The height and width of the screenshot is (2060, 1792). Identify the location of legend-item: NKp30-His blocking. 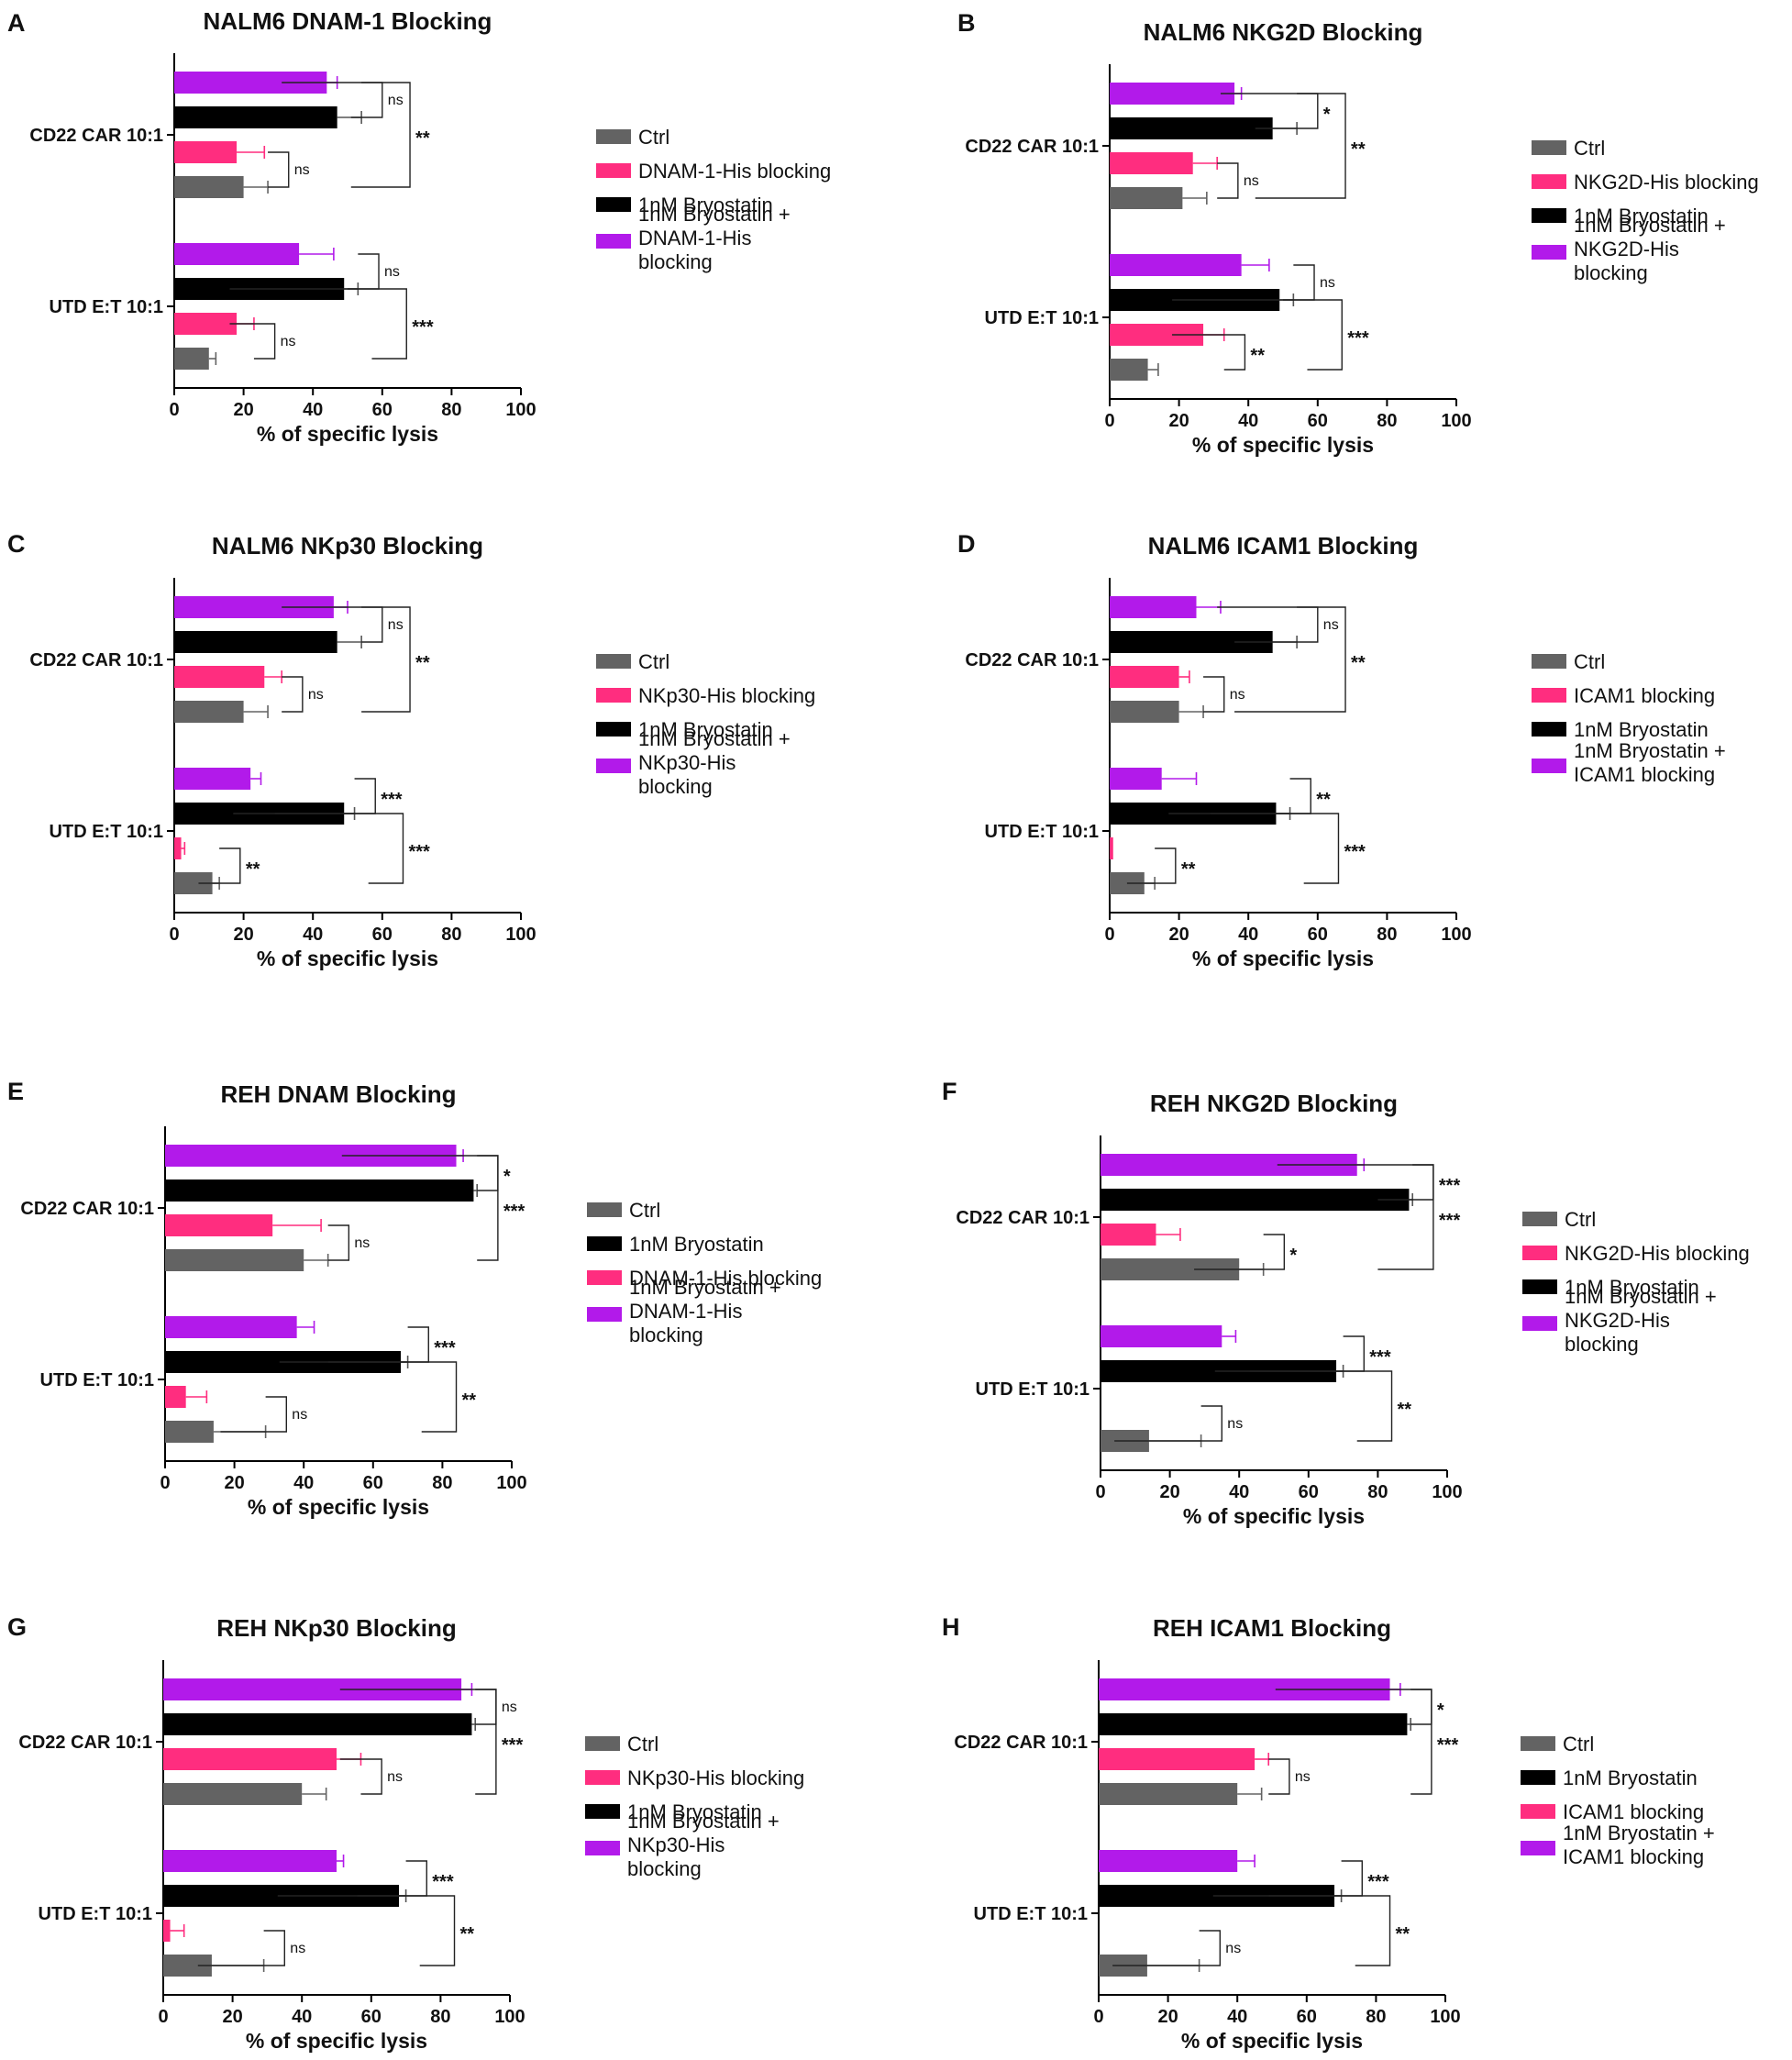
(706, 695).